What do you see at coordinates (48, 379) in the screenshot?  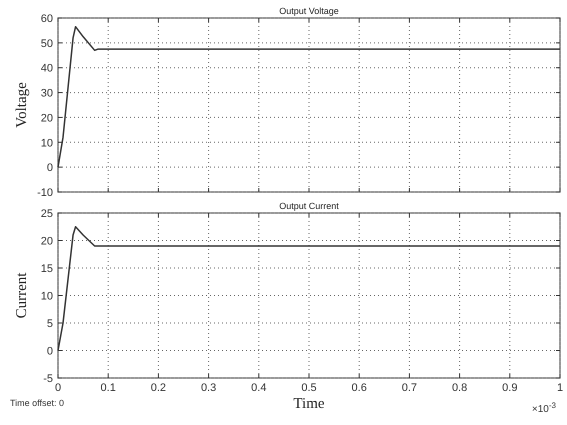 I see `y-tick-label: -5` at bounding box center [48, 379].